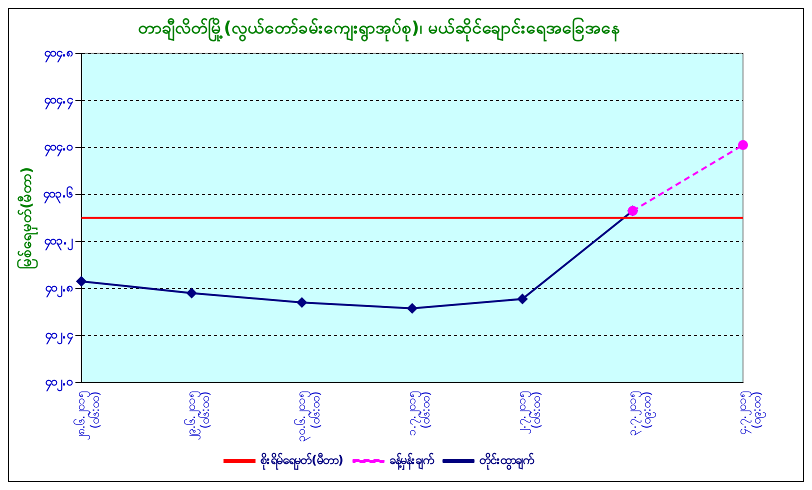 The height and width of the screenshot is (490, 812). I want to click on x-tick-label: ၂၈.၆.၂၀၁၅ (၀၆:၀၀), so click(87, 415).